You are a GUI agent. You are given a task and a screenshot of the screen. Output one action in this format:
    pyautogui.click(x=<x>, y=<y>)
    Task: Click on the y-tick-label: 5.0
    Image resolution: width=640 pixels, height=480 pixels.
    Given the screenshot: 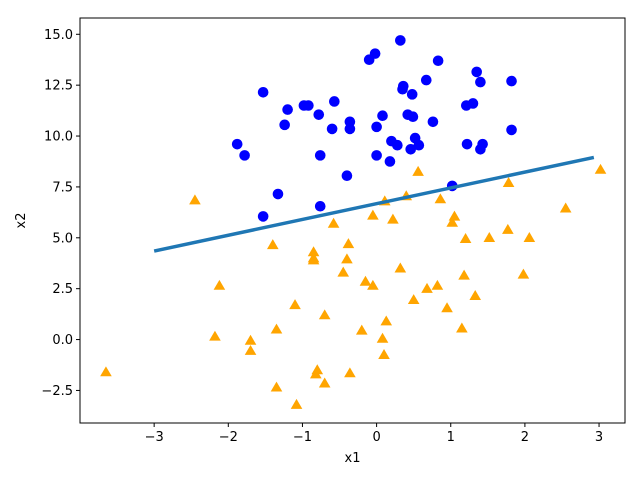 What is the action you would take?
    pyautogui.click(x=62, y=238)
    